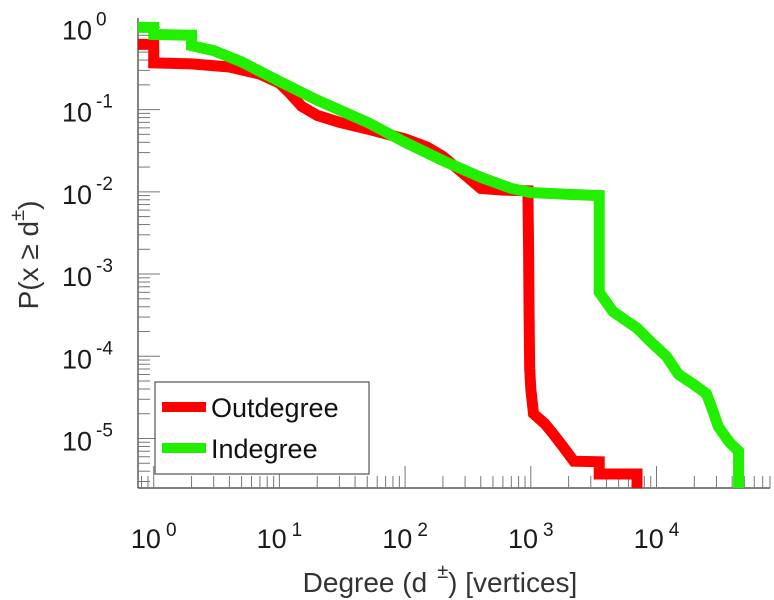 The height and width of the screenshot is (600, 774). I want to click on y-axis-title-suffix: ), so click(28, 205).